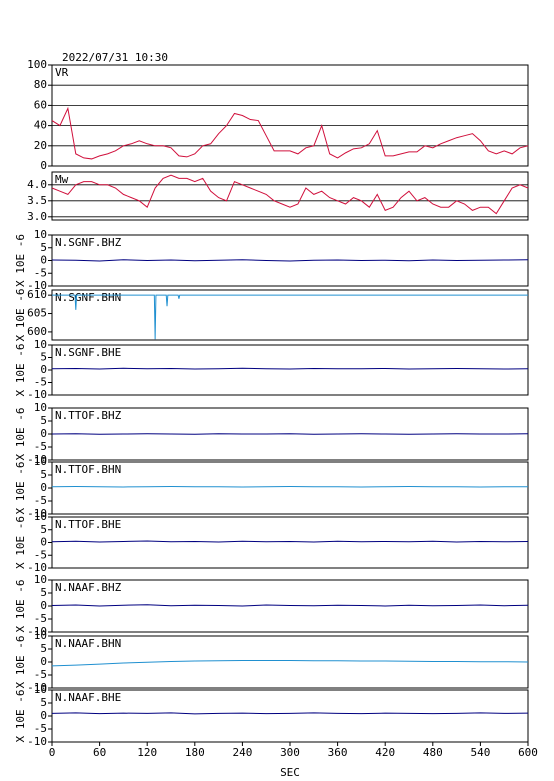 Image resolution: width=554 pixels, height=781 pixels. I want to click on panel-label: N.TTOF.BHZ, so click(88, 415).